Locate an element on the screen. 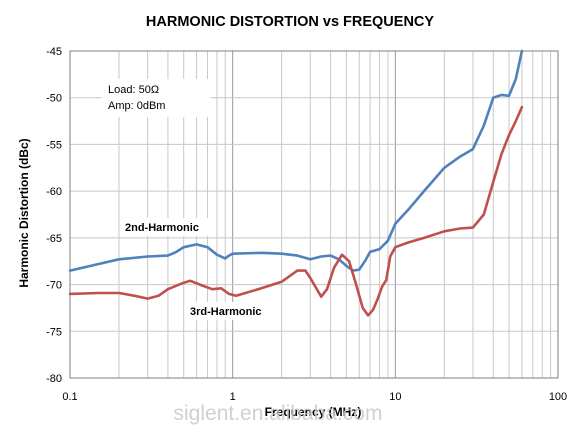 This screenshot has height=438, width=581. y-axis-label: Harmonic Distortion (dBc) is located at coordinates (24, 212).